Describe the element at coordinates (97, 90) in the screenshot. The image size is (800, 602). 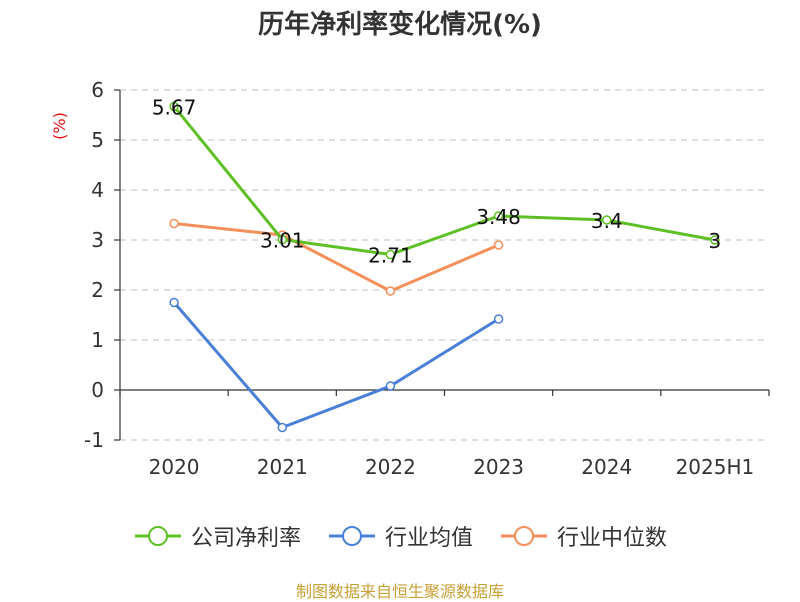
I see `y-tick-label: 6` at that location.